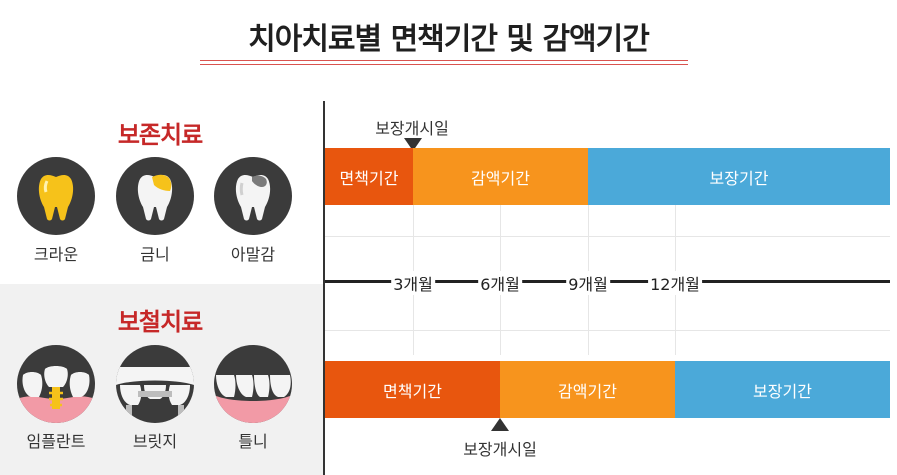 Image resolution: width=897 pixels, height=475 pixels. Describe the element at coordinates (56, 384) in the screenshot. I see `implant-icon` at that location.